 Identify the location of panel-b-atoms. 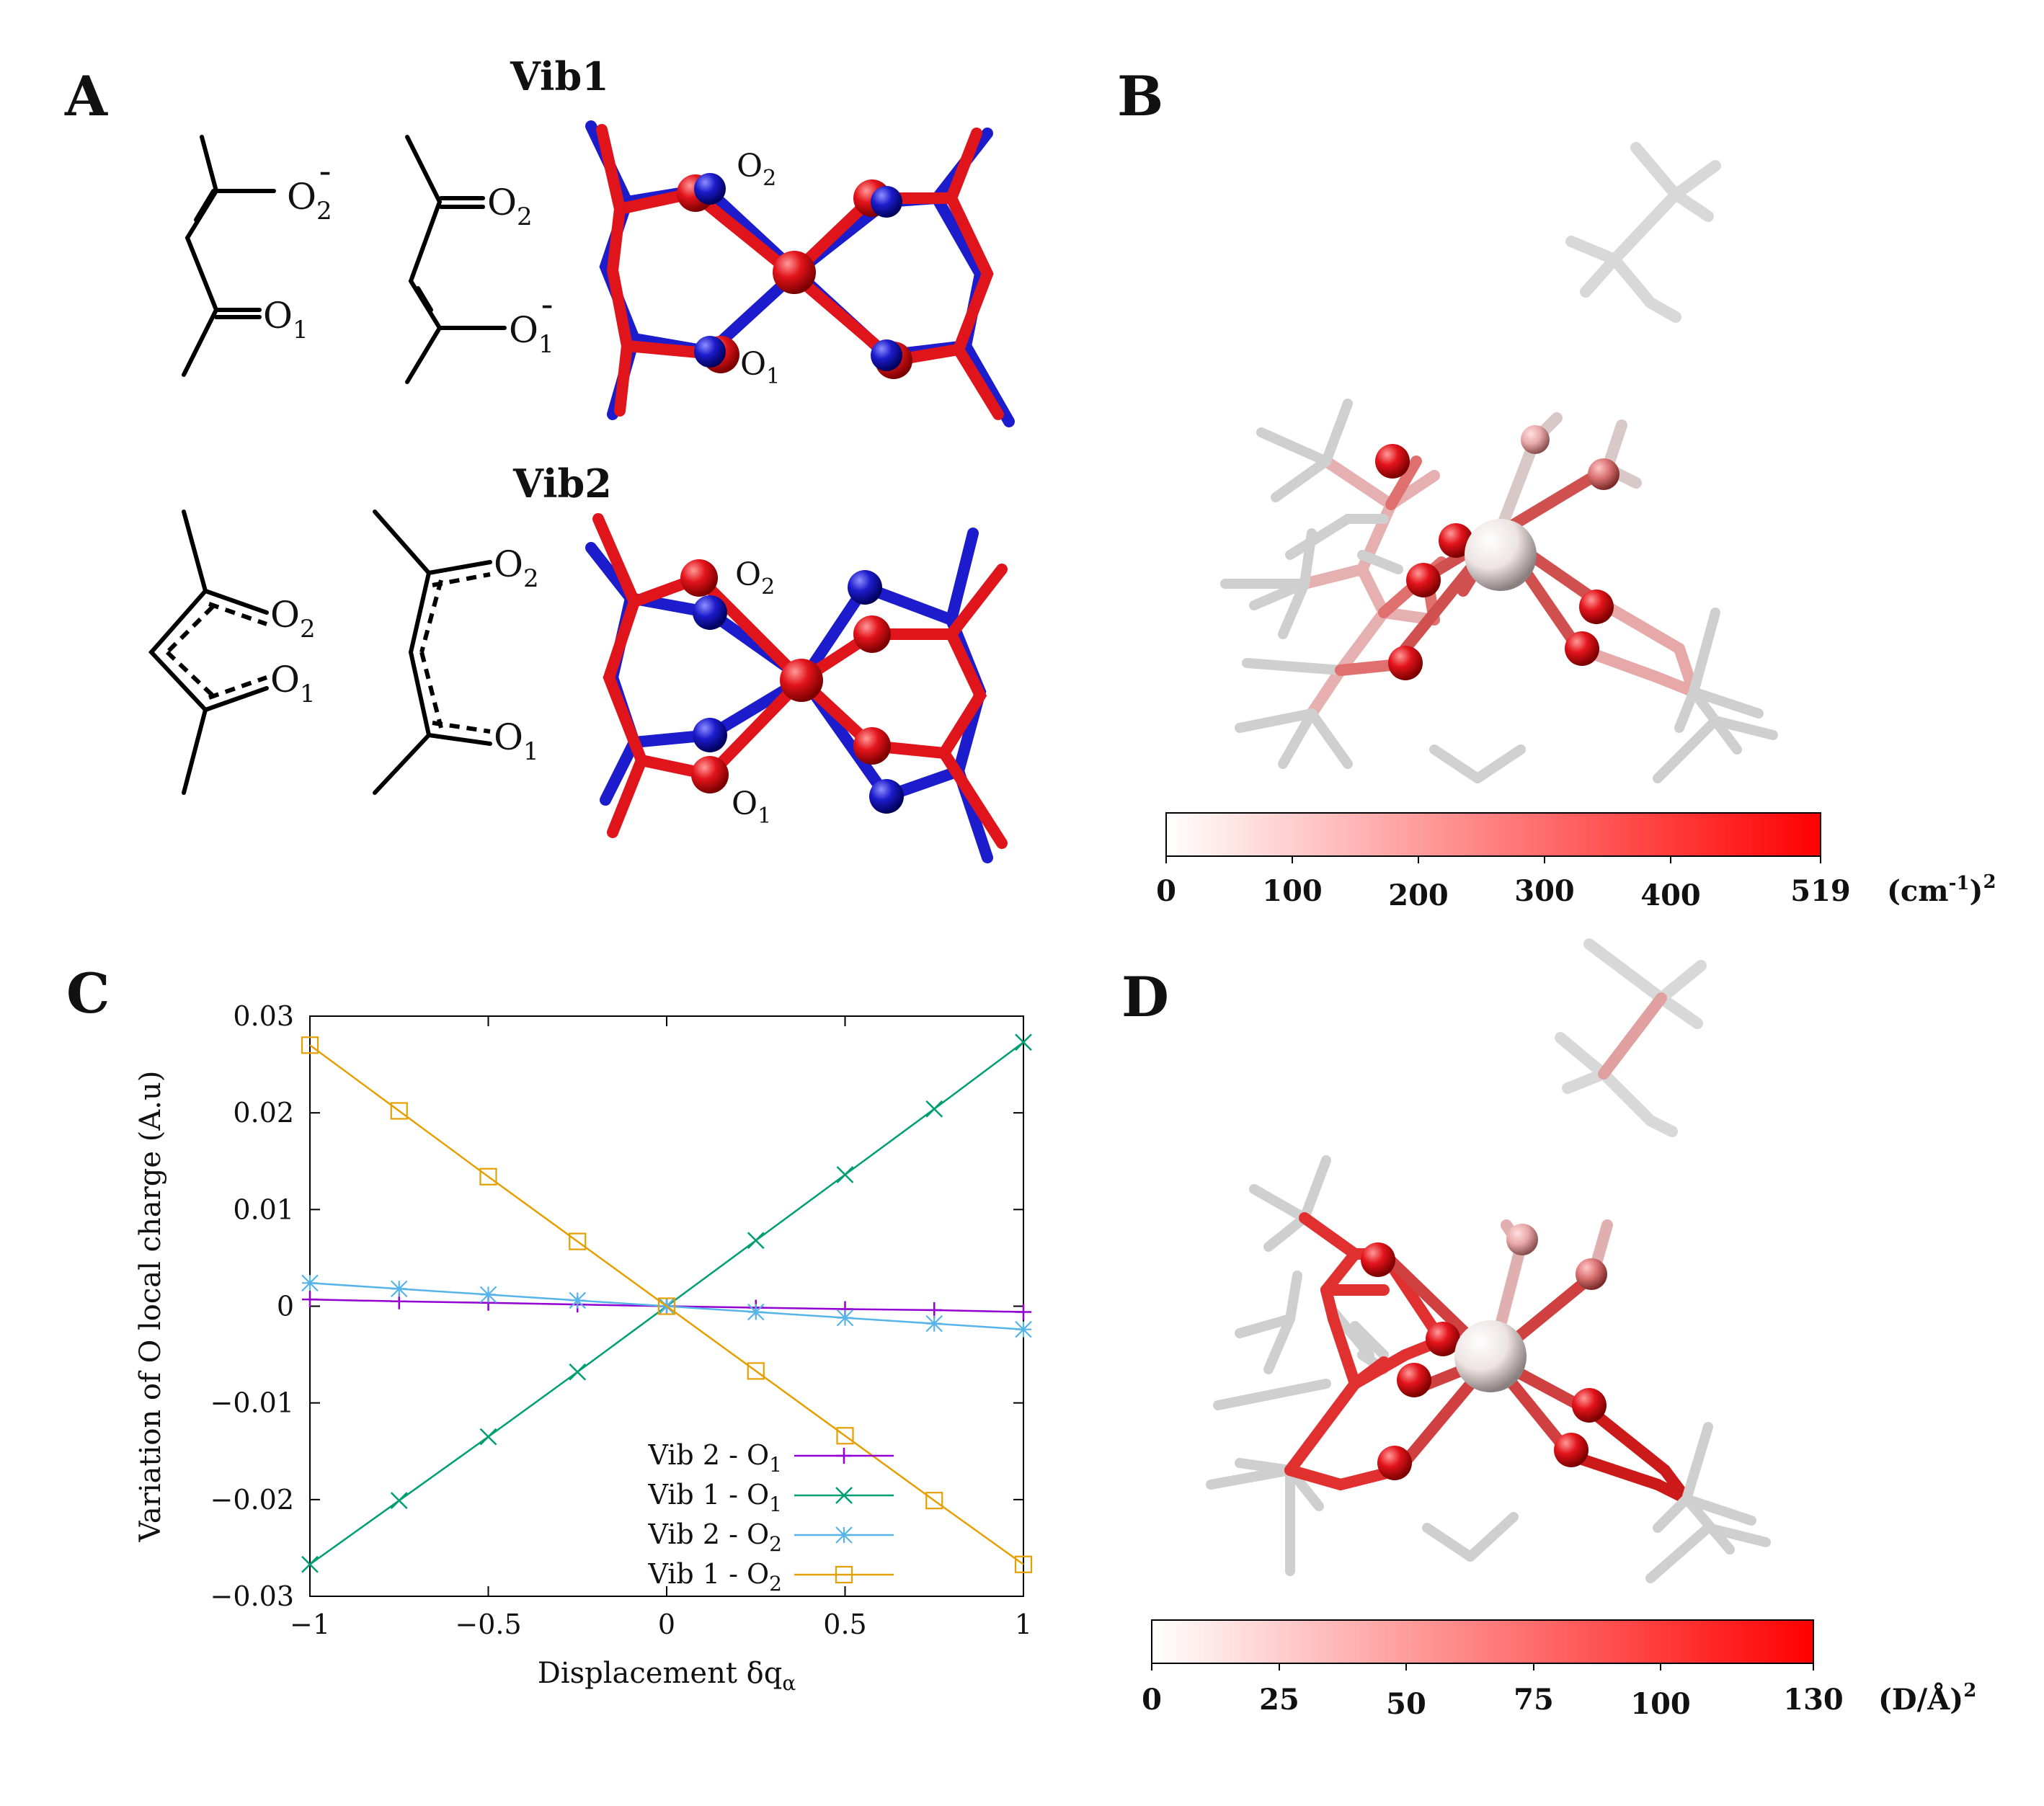
(1497, 552).